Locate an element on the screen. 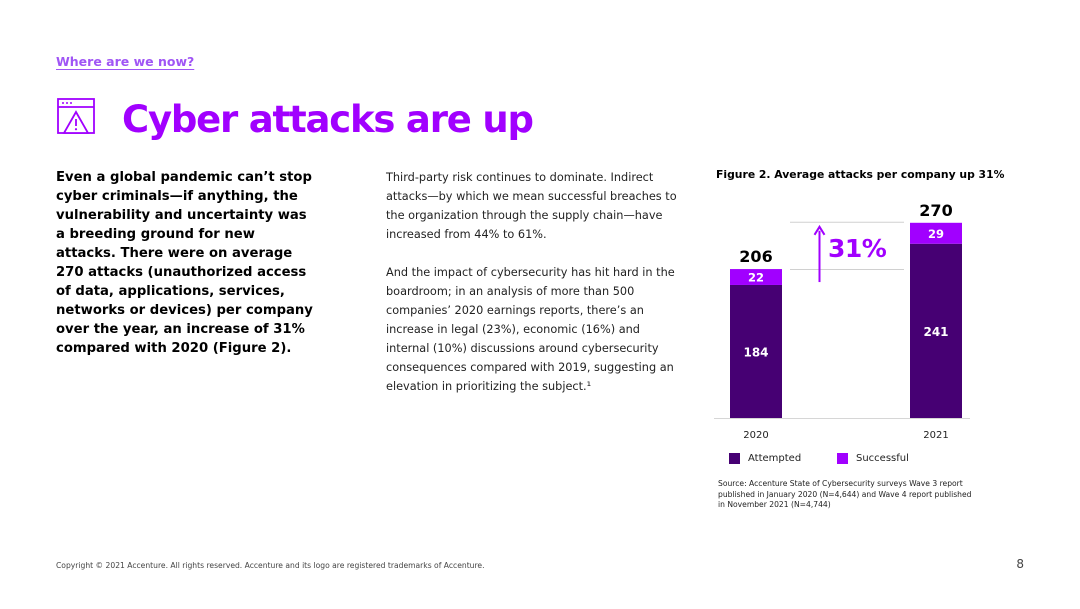 The height and width of the screenshot is (609, 1080). stacked-bar-chart: 184 22 206 2020 241 29 270 2021 31% is located at coordinates (842, 321).